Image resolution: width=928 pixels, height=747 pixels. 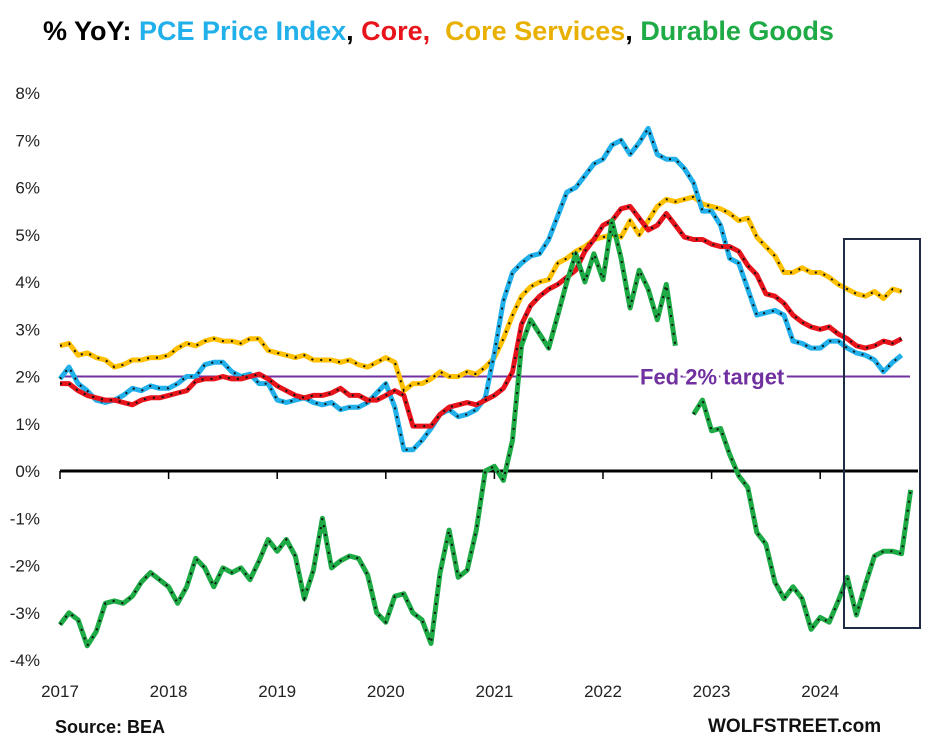 What do you see at coordinates (25, 613) in the screenshot?
I see `y-tick-label: -3%` at bounding box center [25, 613].